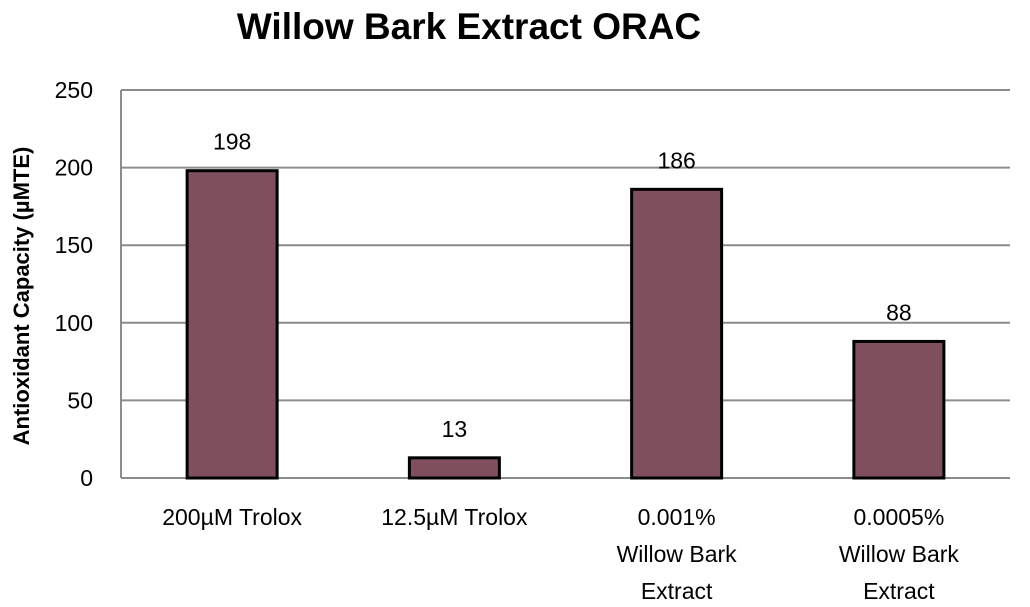 The width and height of the screenshot is (1030, 607). What do you see at coordinates (86, 478) in the screenshot?
I see `y-tick-label: 0` at bounding box center [86, 478].